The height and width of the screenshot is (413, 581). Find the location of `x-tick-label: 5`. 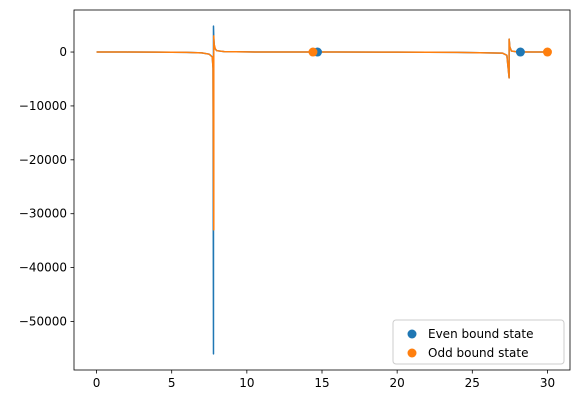

x-tick-label: 5 is located at coordinates (172, 383).